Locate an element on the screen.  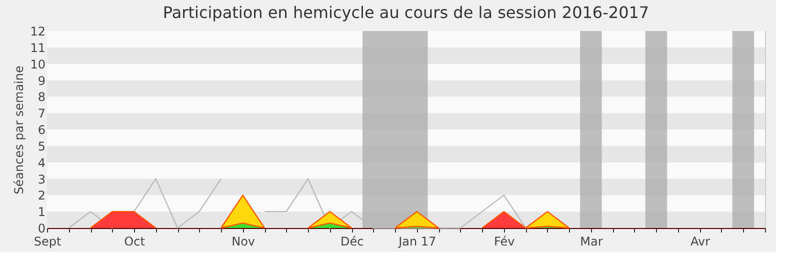
y-tick-label: 8 is located at coordinates (42, 97).